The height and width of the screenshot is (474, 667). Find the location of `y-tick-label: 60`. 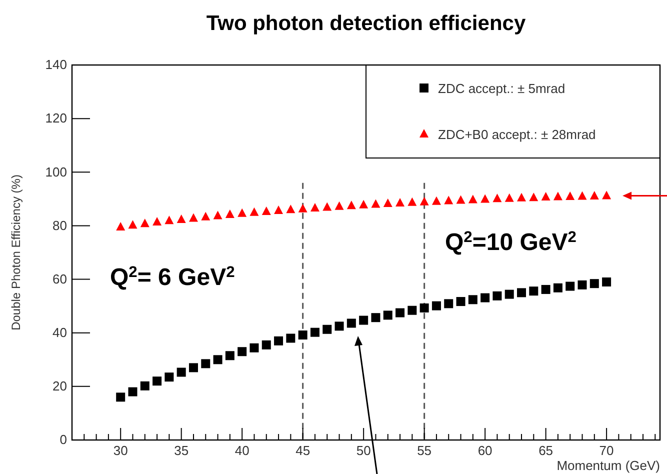

y-tick-label: 60 is located at coordinates (59, 278).